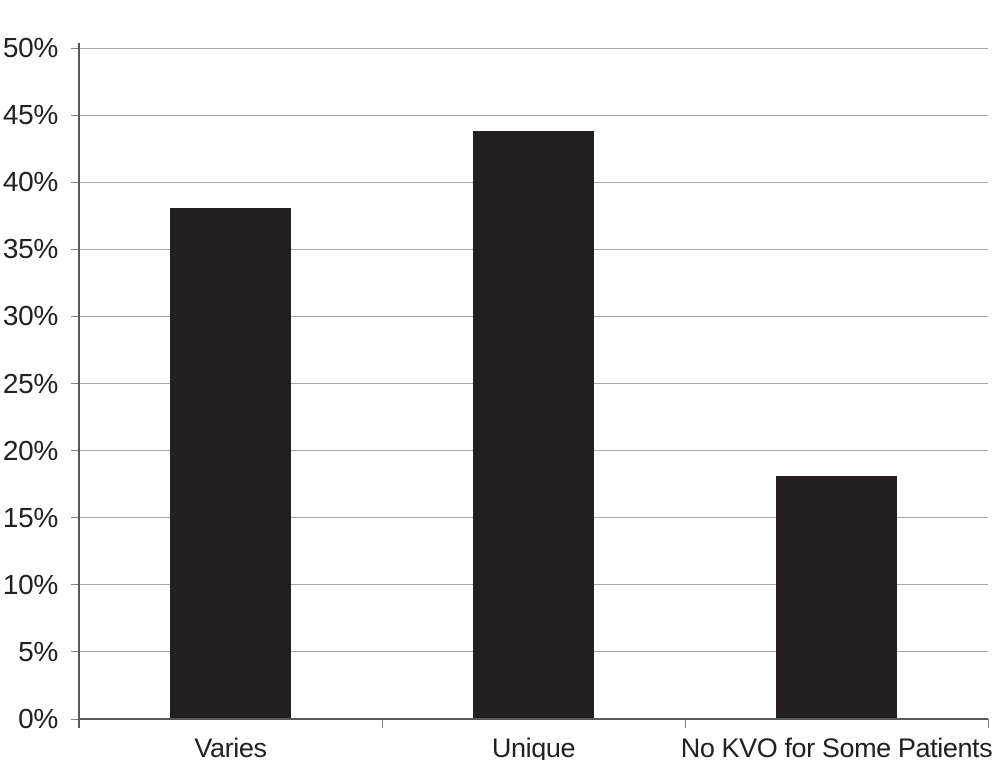  What do you see at coordinates (533, 746) in the screenshot?
I see `x-axis-label: Unique` at bounding box center [533, 746].